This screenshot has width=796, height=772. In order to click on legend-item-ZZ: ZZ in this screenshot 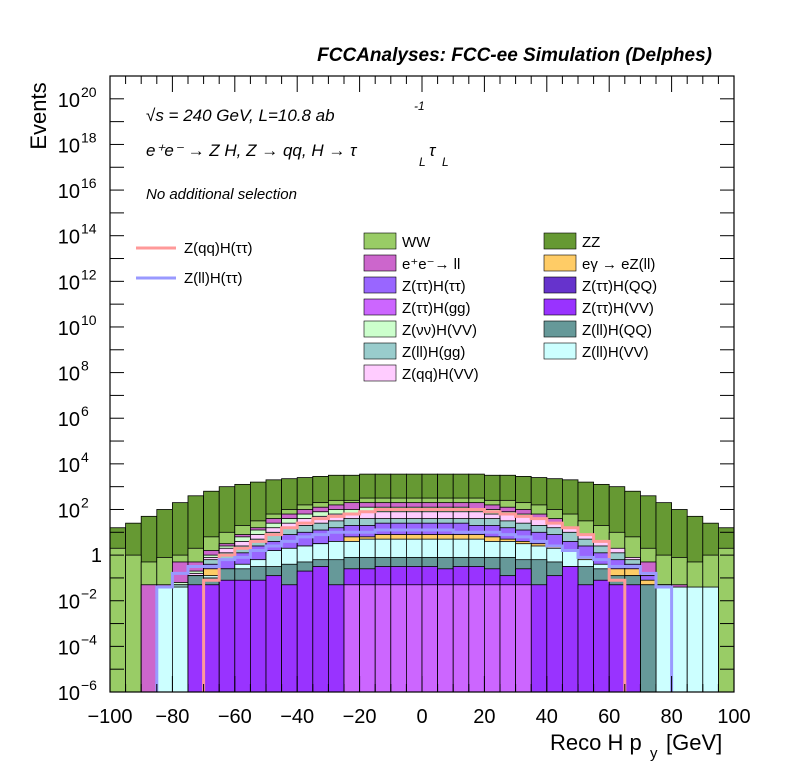, I will do `click(571, 241)`.